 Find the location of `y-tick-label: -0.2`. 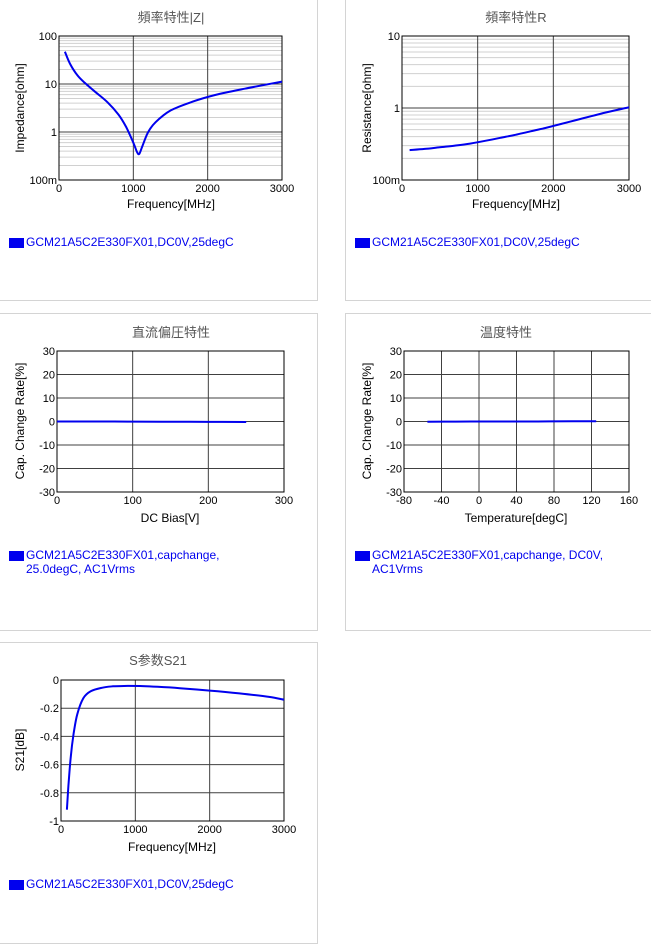

y-tick-label: -0.2 is located at coordinates (49, 709).